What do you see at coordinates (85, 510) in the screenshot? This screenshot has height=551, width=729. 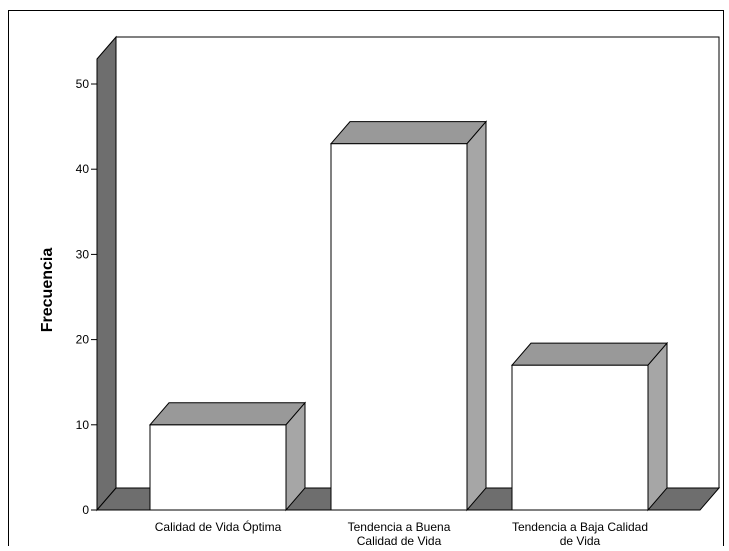 I see `y-tick-label: 0` at bounding box center [85, 510].